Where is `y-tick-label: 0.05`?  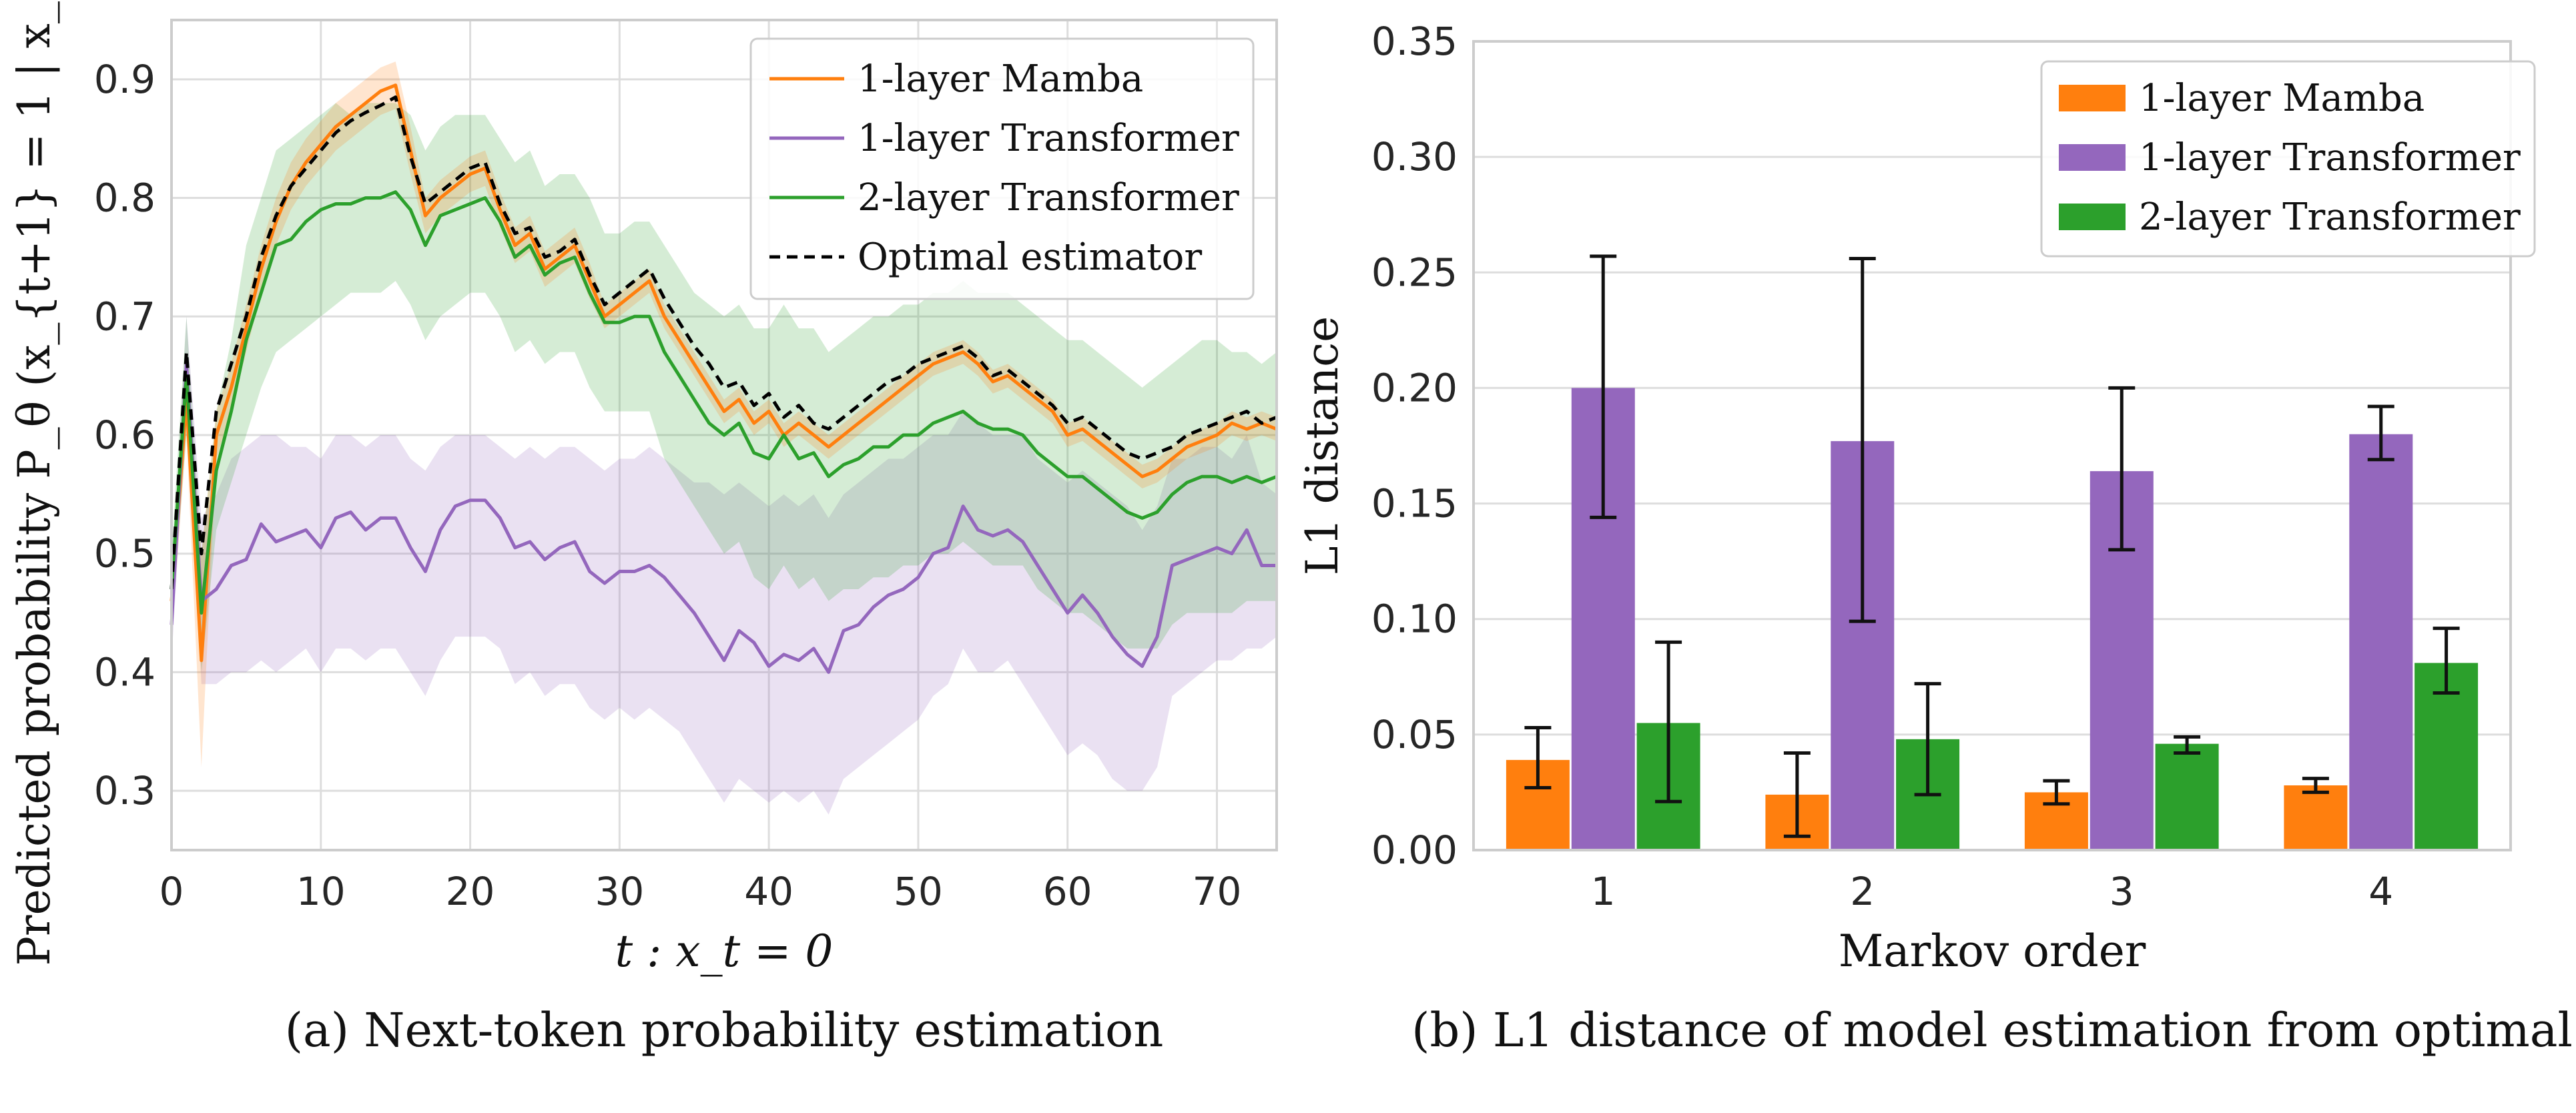
y-tick-label: 0.05 is located at coordinates (1414, 734).